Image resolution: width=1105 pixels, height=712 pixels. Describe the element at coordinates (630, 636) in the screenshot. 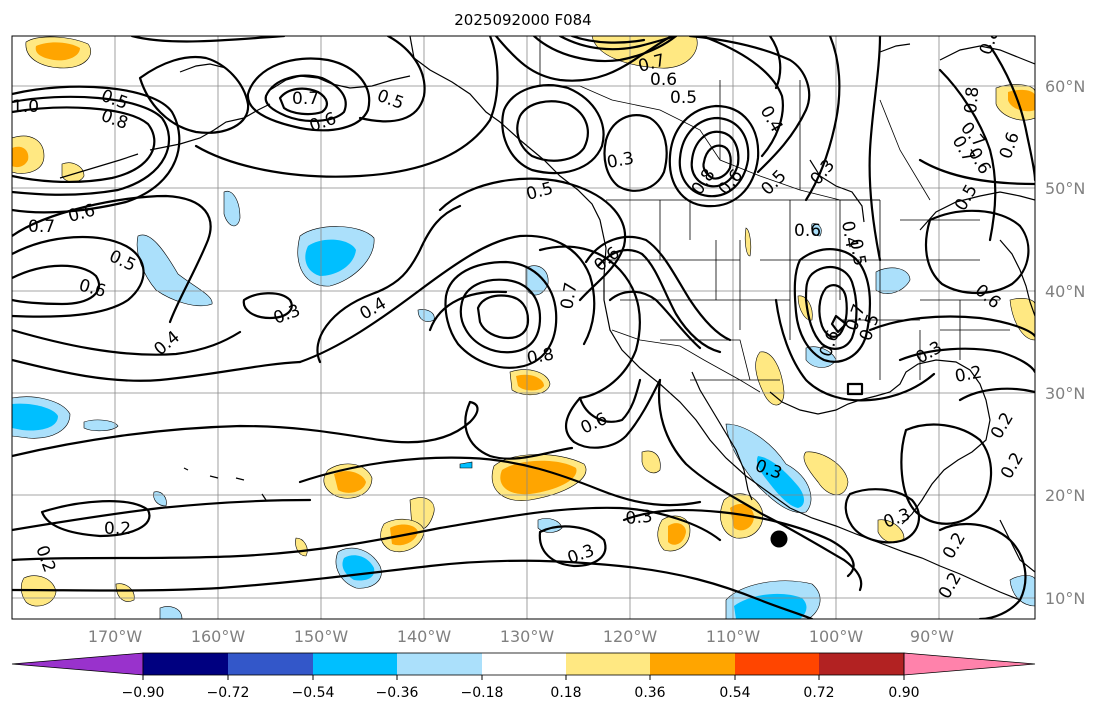

I see `lon-label: 120°W` at that location.